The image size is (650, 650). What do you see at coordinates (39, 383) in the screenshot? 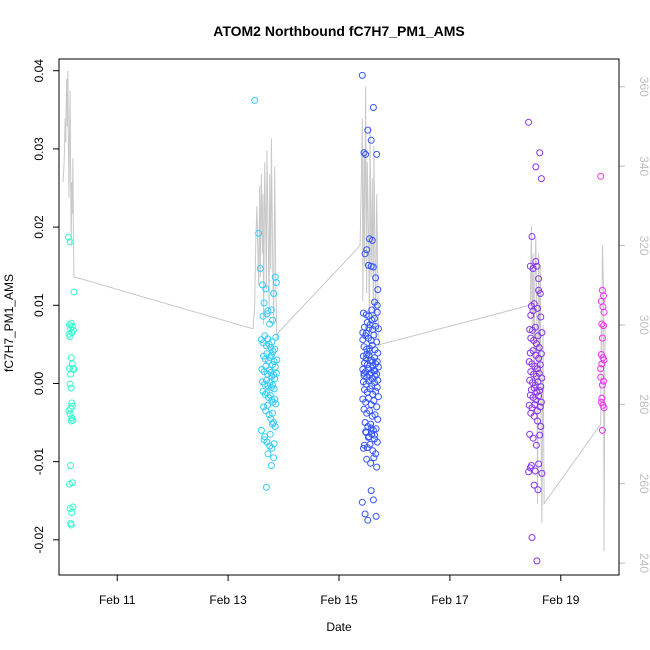
I see `y-tick-label: 0.00` at bounding box center [39, 383].